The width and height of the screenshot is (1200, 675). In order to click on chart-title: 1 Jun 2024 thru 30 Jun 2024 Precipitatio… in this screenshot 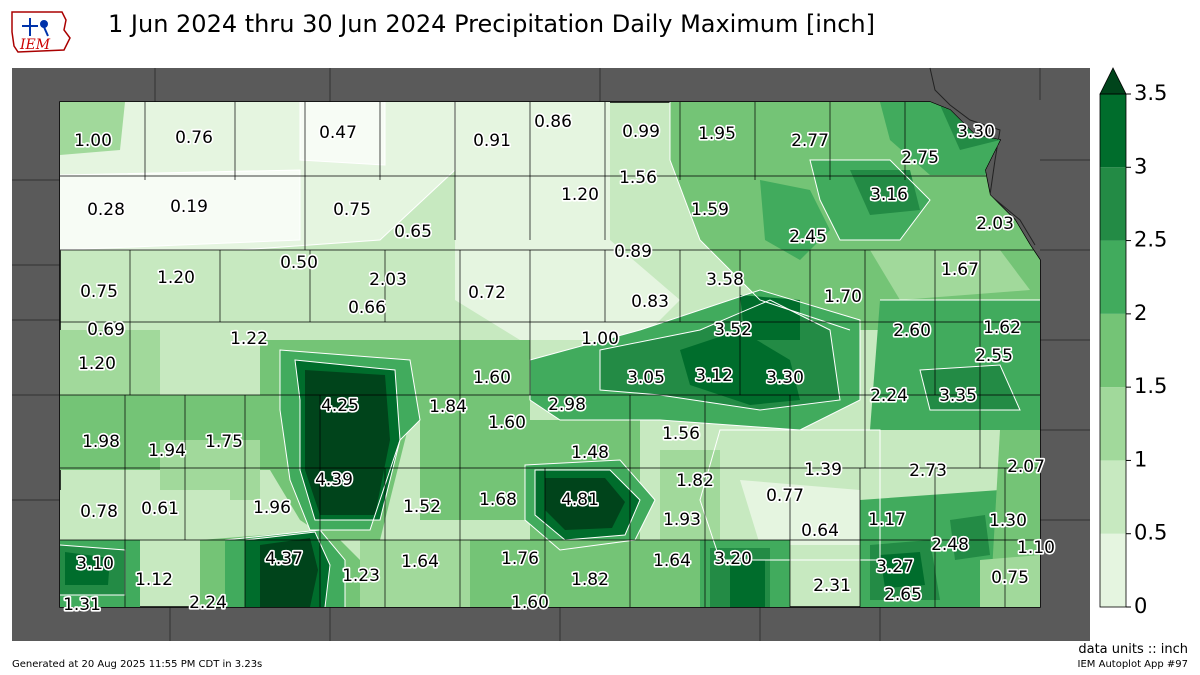, I will do `click(491, 24)`.